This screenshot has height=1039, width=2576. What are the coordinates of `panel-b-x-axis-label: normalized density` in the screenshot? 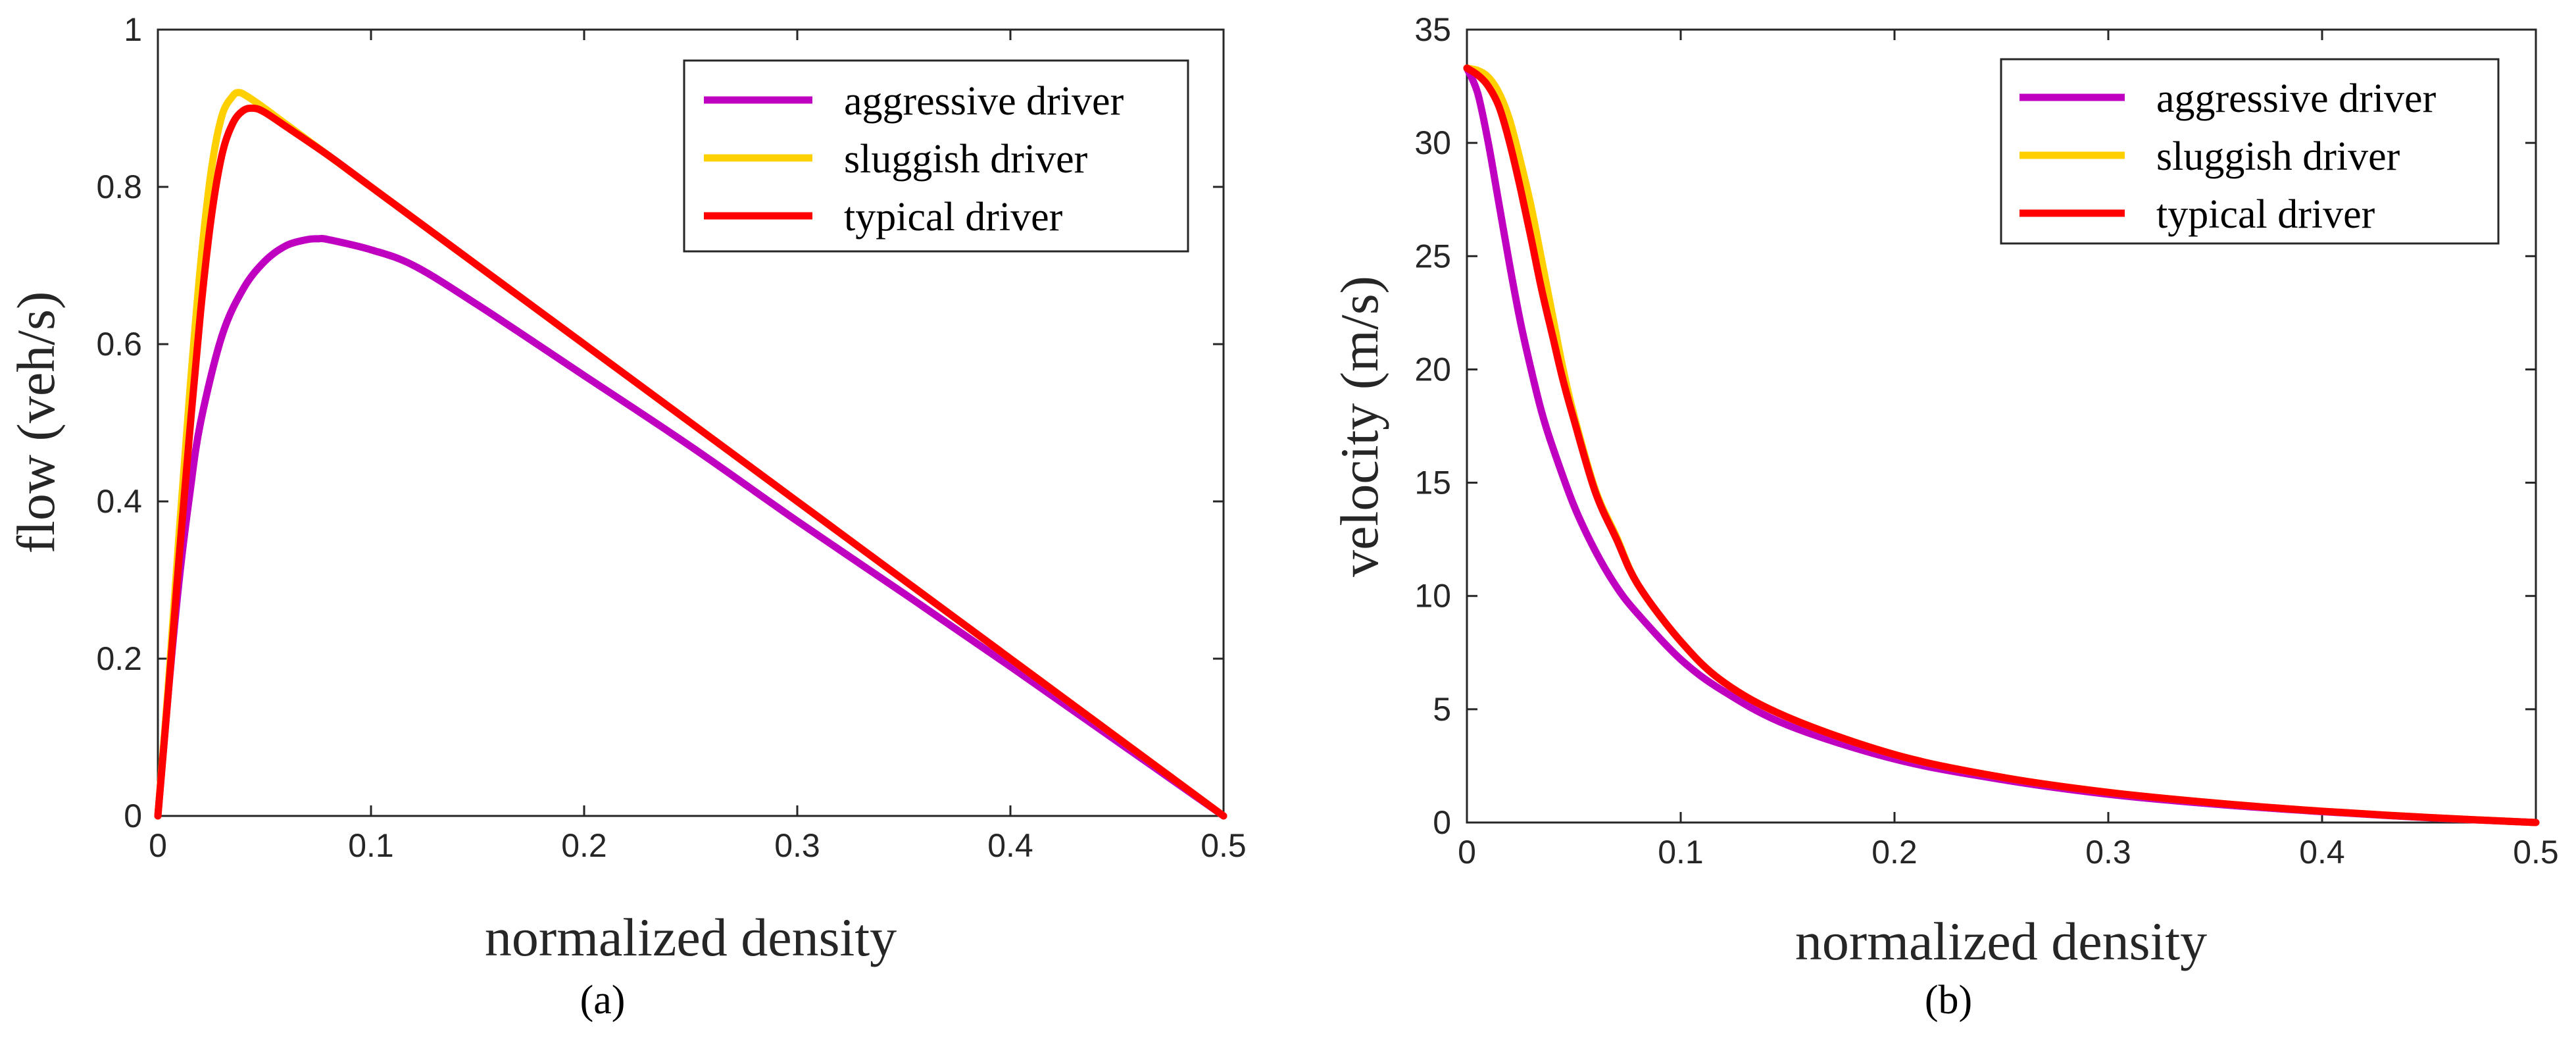 It's located at (2001, 941).